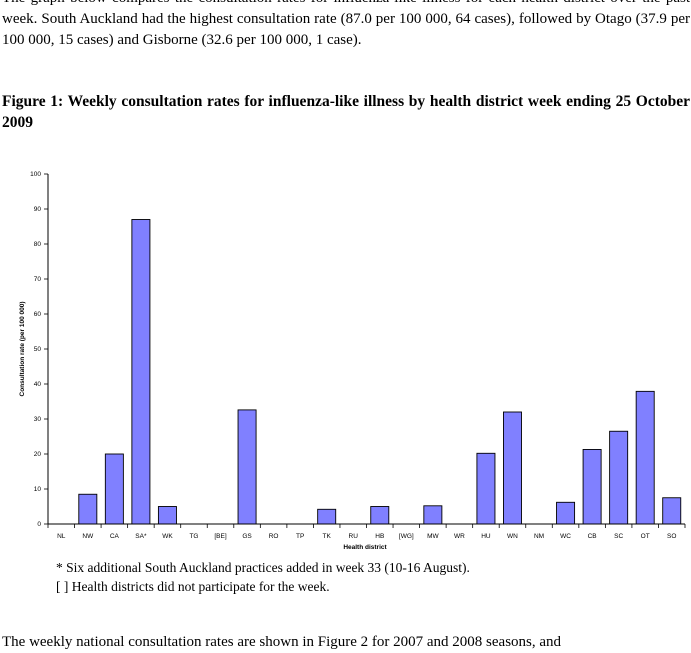  Describe the element at coordinates (592, 536) in the screenshot. I see `x-tick-label: CB` at that location.